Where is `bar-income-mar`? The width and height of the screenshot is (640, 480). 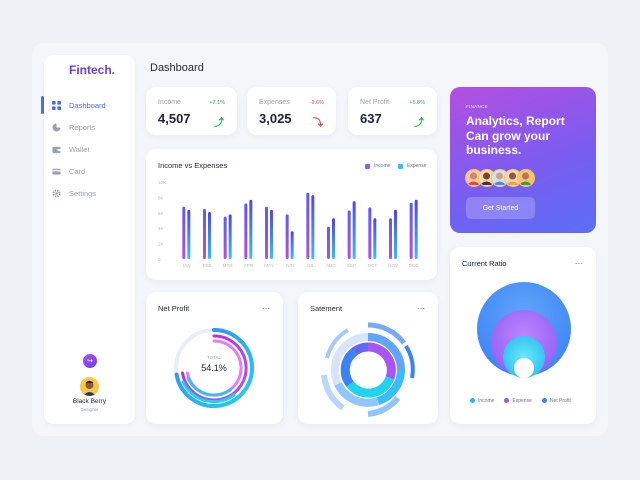 bar-income-mar is located at coordinates (225, 237).